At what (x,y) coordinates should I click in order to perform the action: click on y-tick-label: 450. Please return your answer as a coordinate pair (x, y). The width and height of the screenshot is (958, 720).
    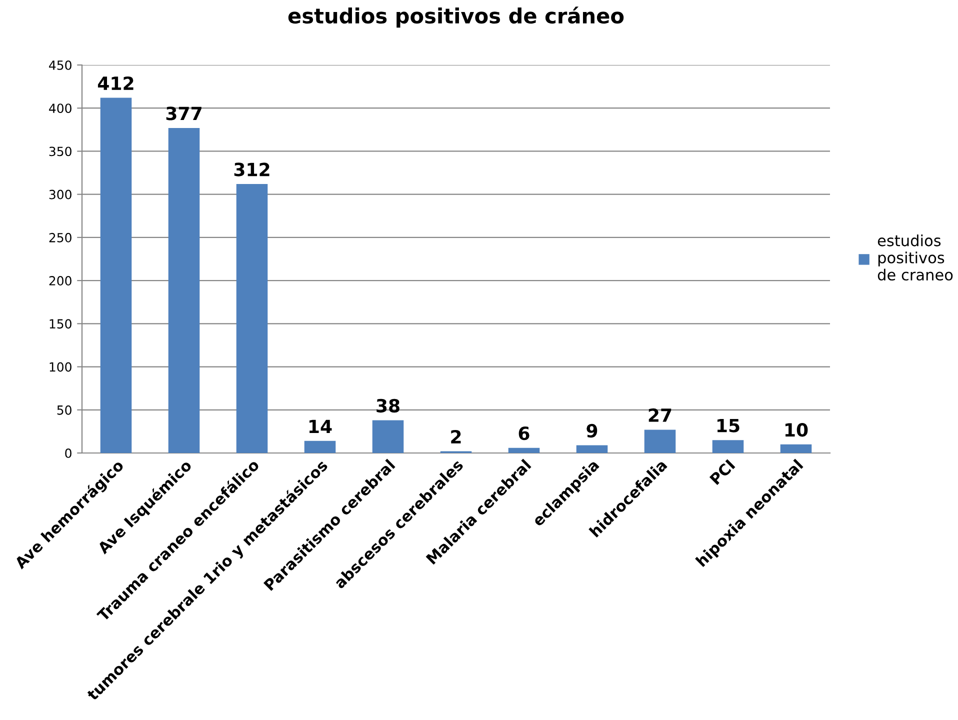
    Looking at the image, I should click on (60, 65).